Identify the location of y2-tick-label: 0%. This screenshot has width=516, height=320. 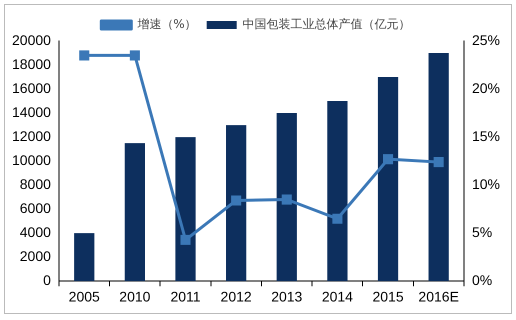
(482, 280).